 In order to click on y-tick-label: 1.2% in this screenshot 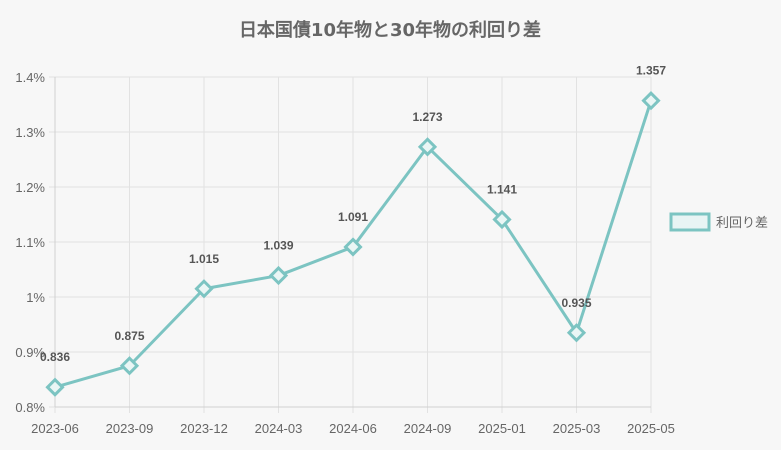, I will do `click(30, 187)`.